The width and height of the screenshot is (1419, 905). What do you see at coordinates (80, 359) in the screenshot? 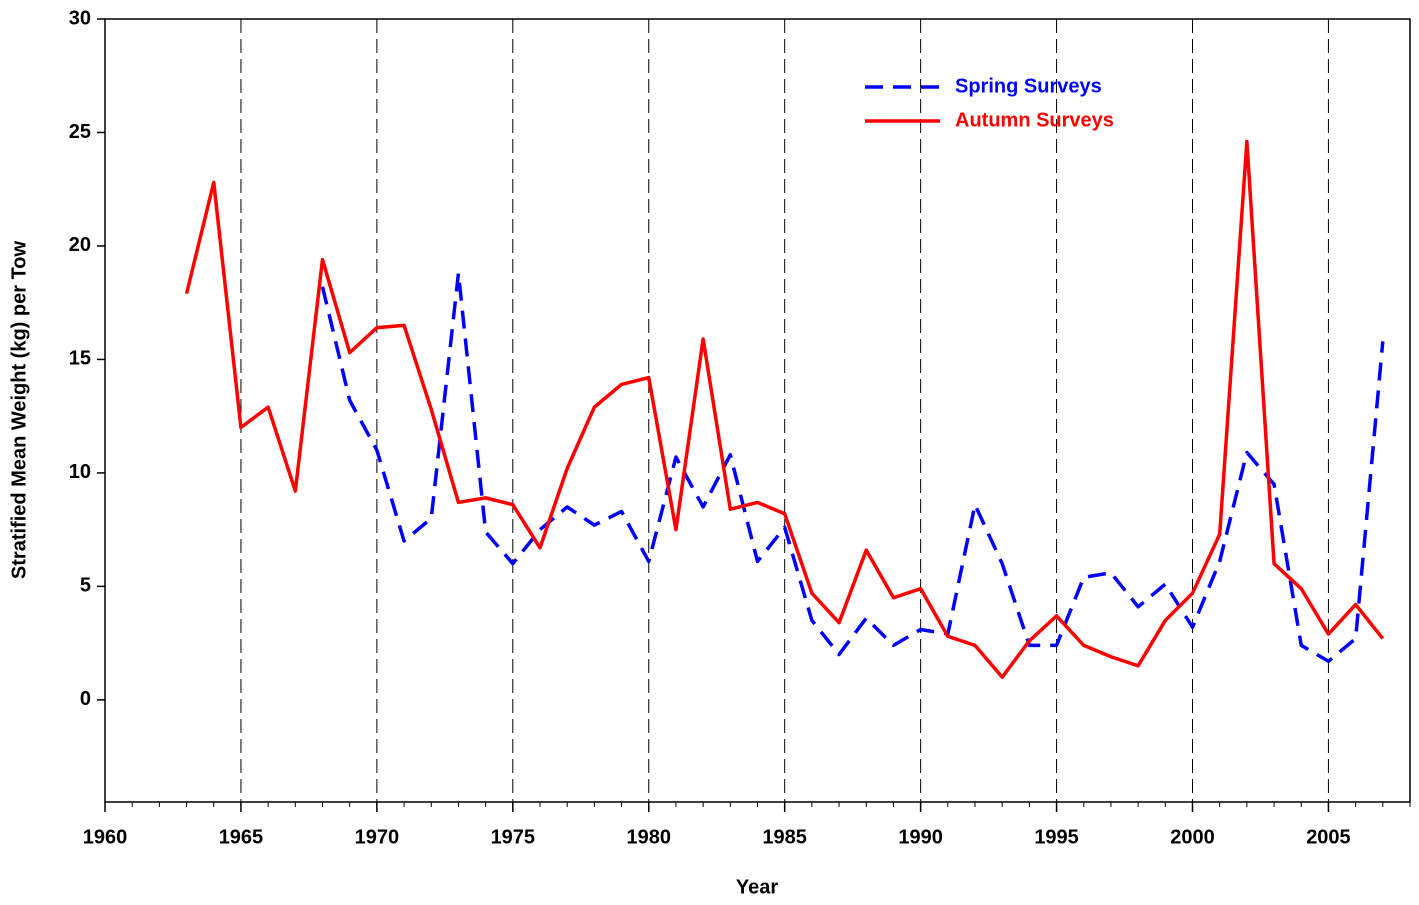
I see `y-tick-label: 15` at bounding box center [80, 359].